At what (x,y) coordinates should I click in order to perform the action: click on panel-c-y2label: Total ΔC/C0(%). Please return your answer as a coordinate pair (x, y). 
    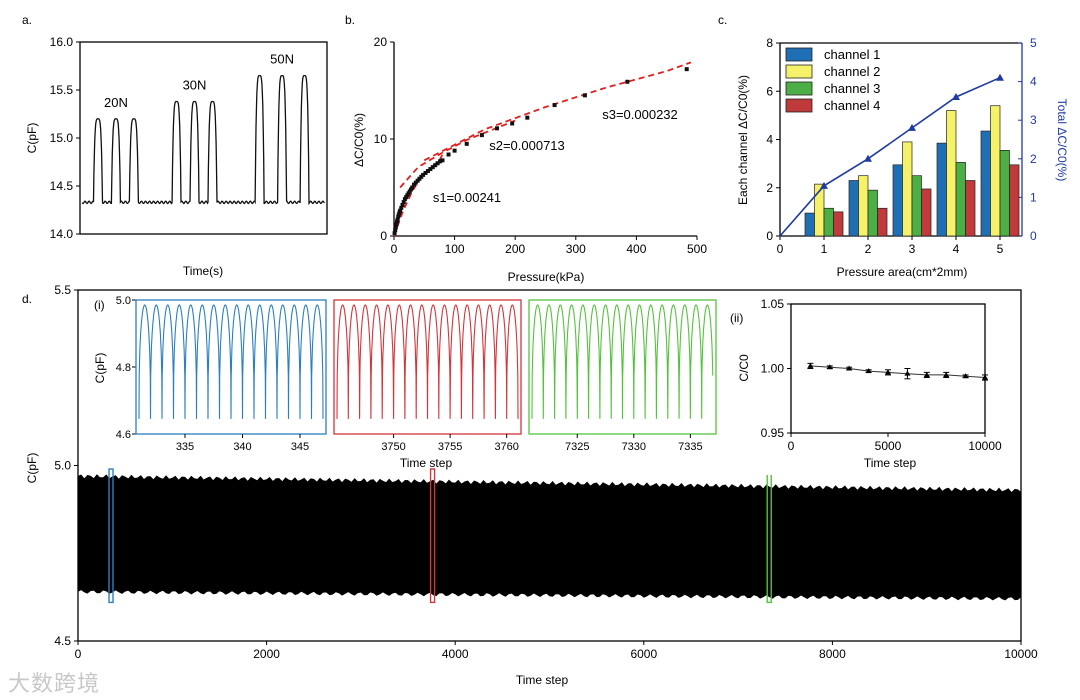
    Looking at the image, I should click on (1062, 140).